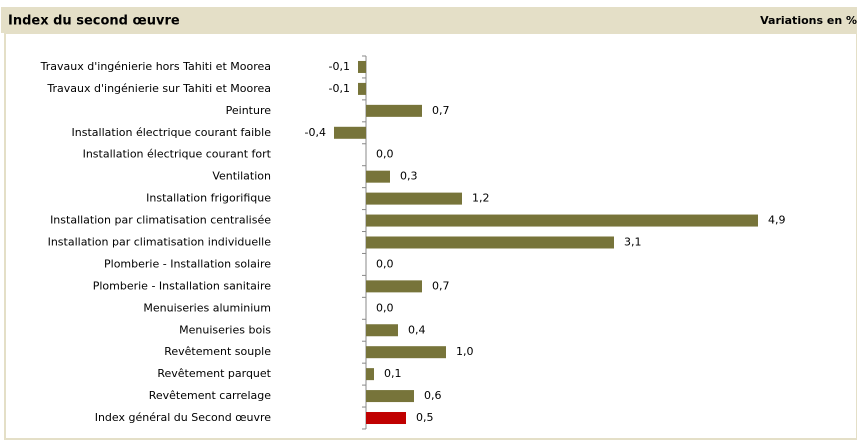 The image size is (857, 443). I want to click on y-tick-label: Installation électrique courant fort, so click(177, 154).